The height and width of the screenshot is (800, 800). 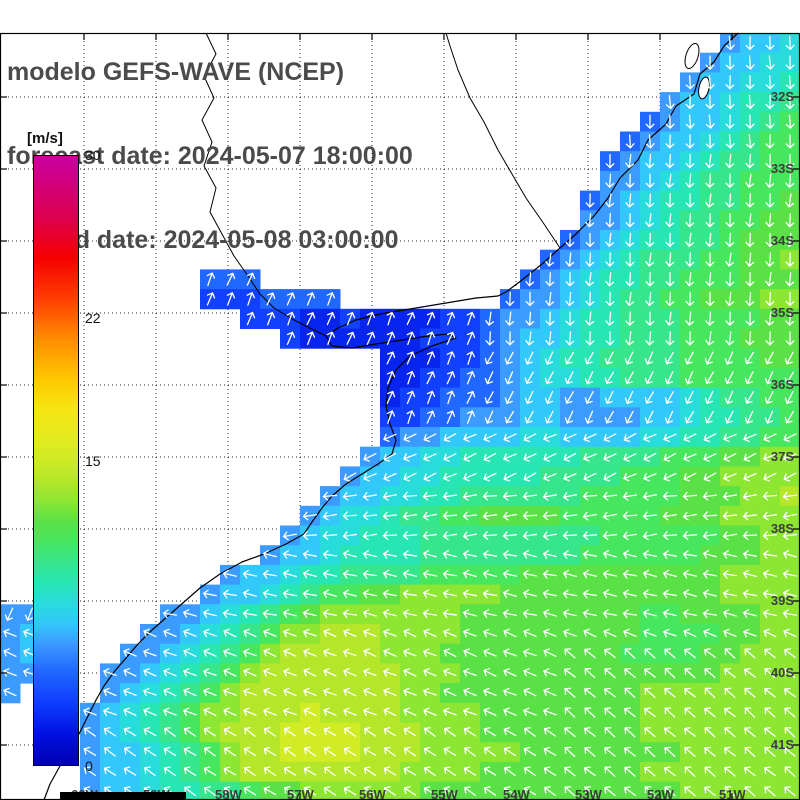 What do you see at coordinates (550, 790) in the screenshot?
I see `wave-cell` at bounding box center [550, 790].